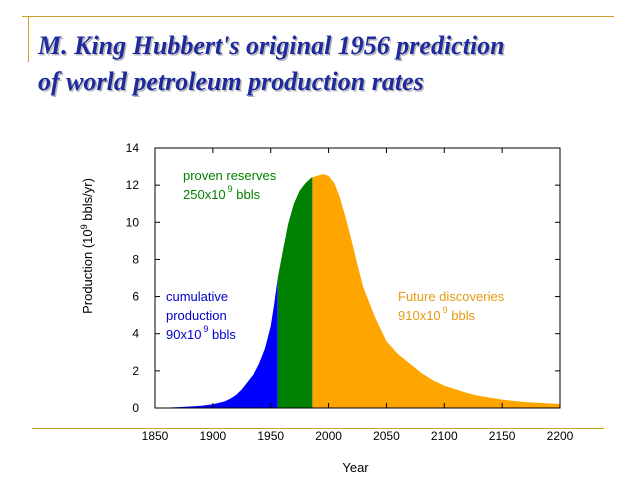 The height and width of the screenshot is (478, 638). I want to click on x-tick-label: 1950, so click(270, 436).